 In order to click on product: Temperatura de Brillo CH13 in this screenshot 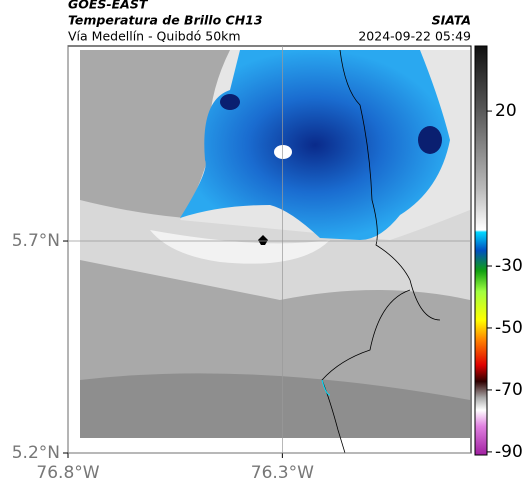, I will do `click(165, 20)`.